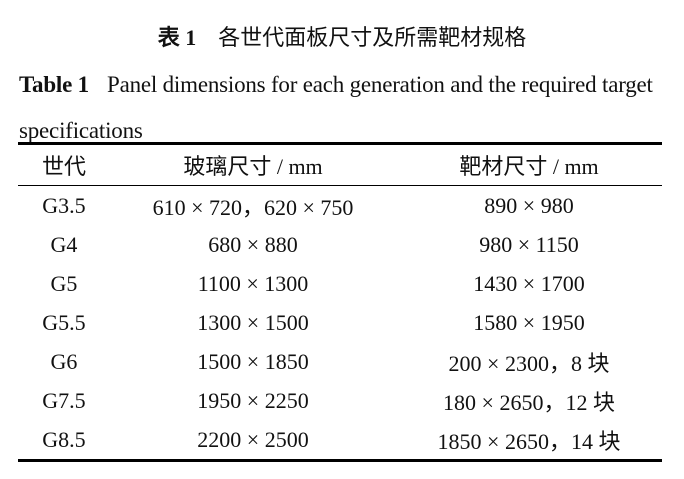 Image resolution: width=684 pixels, height=479 pixels. I want to click on generation-cell: G3.5, so click(64, 205).